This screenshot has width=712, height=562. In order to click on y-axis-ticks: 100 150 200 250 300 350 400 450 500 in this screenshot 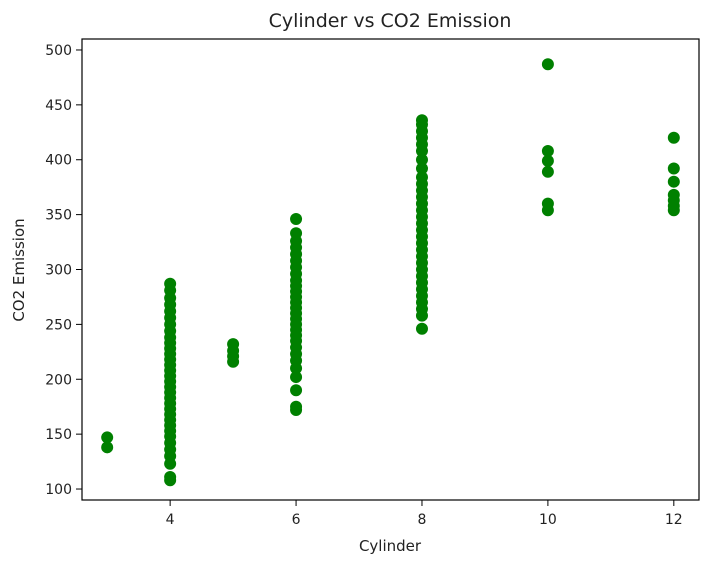, I will do `click(63, 270)`.